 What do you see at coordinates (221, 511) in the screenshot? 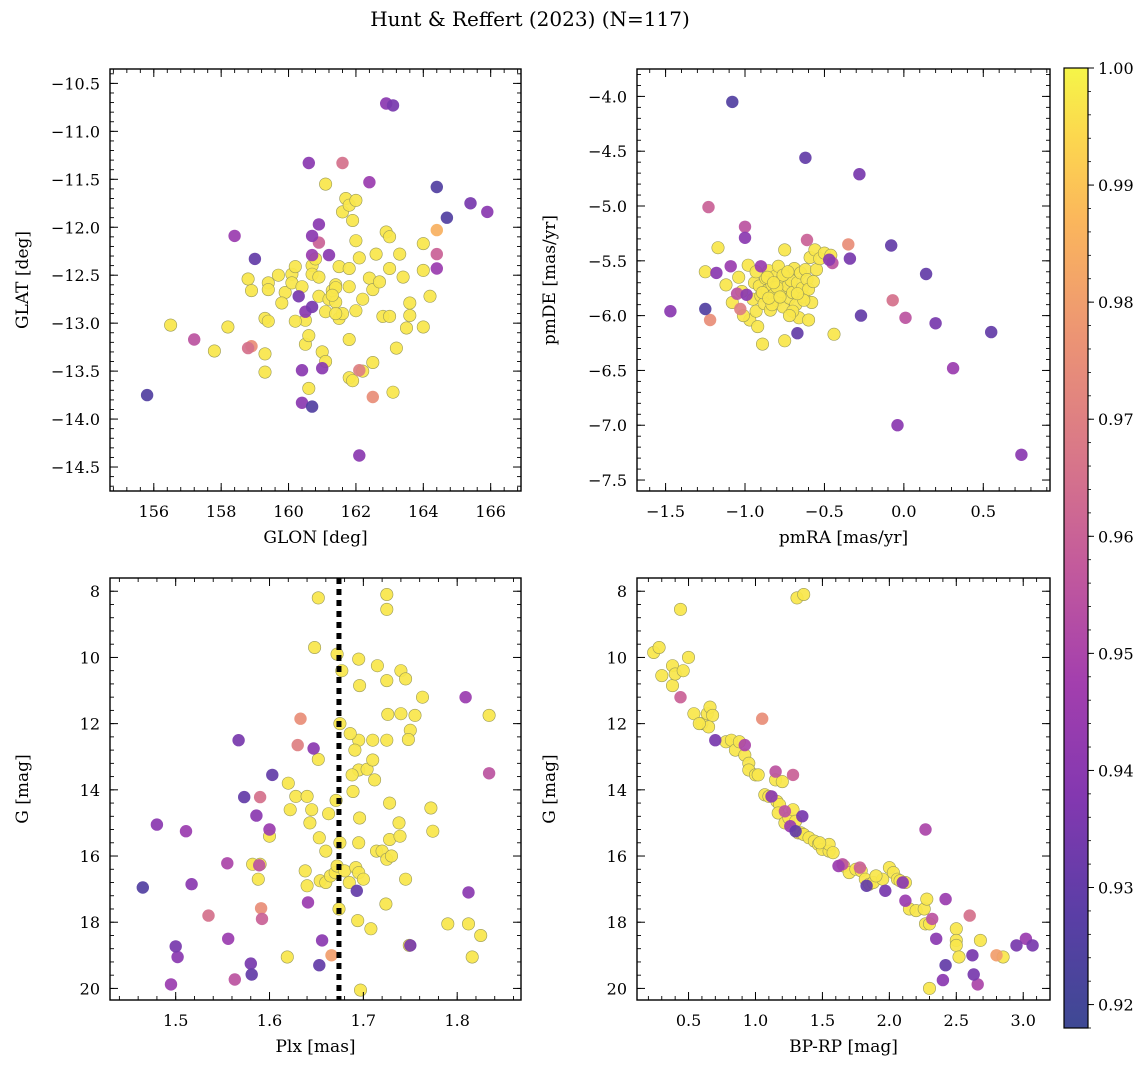
I see `x-tick-label: 158` at bounding box center [221, 511].